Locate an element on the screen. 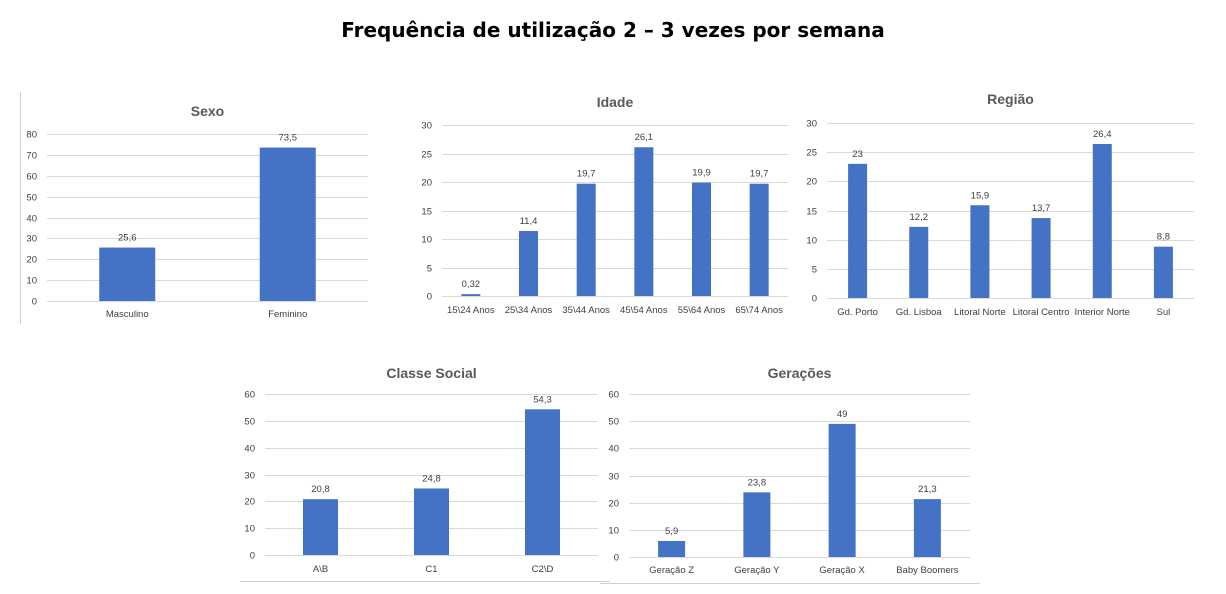  data-label: 19,9 is located at coordinates (701, 173).